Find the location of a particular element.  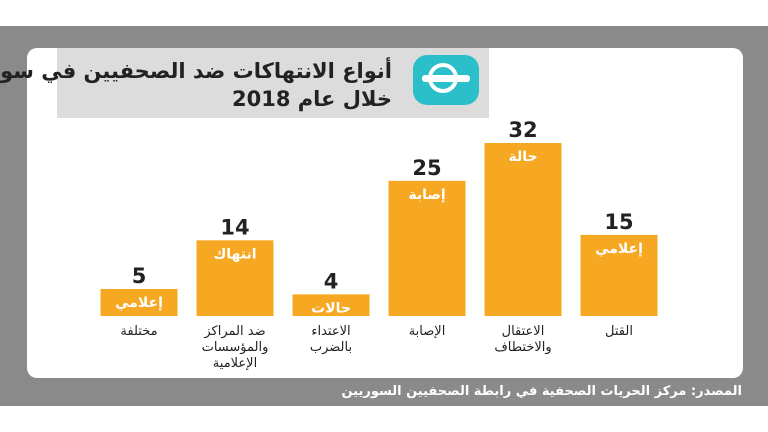

category-label: القتل is located at coordinates (619, 331).